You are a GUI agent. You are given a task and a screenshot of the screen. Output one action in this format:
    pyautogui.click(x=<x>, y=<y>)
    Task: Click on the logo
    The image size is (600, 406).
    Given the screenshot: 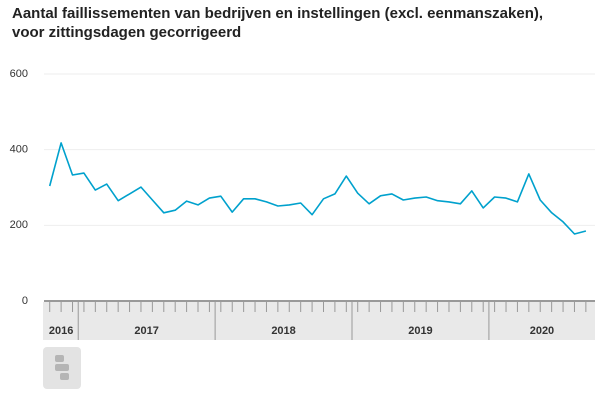 What is the action you would take?
    pyautogui.click(x=62, y=367)
    